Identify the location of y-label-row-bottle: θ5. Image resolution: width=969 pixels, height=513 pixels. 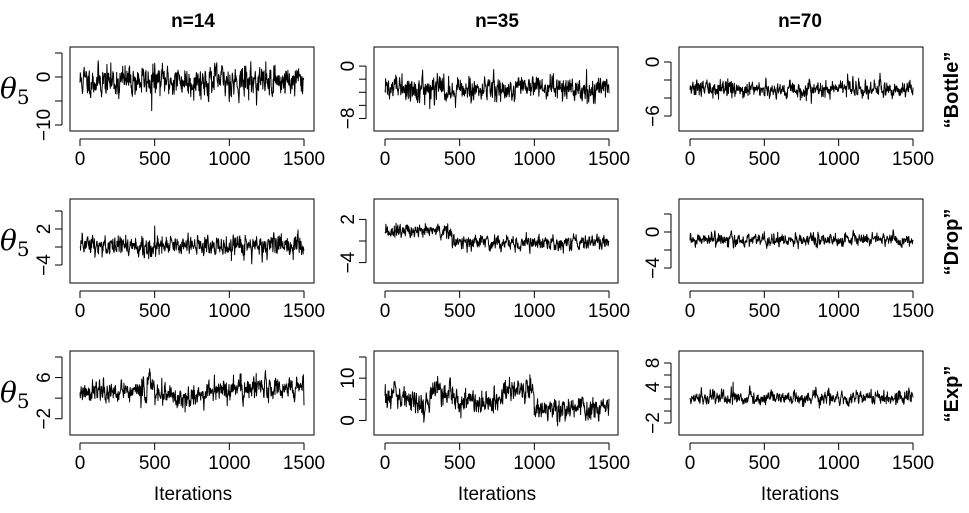
(15, 90).